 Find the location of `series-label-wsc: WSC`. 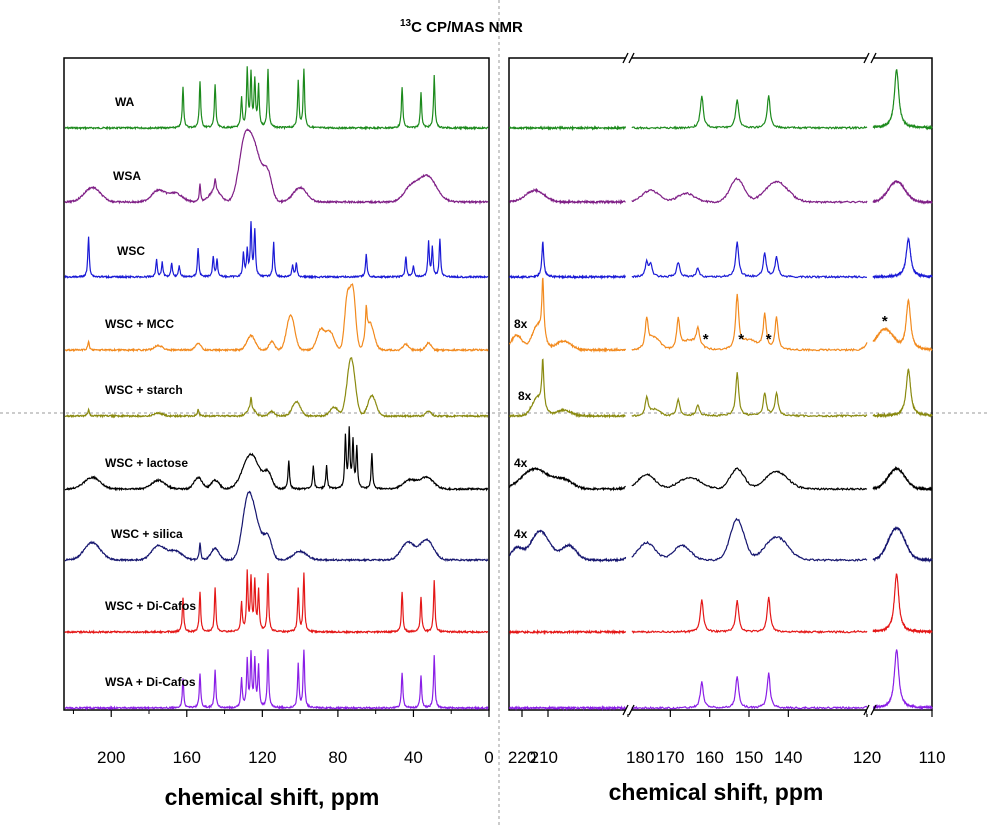

series-label-wsc: WSC is located at coordinates (131, 251).